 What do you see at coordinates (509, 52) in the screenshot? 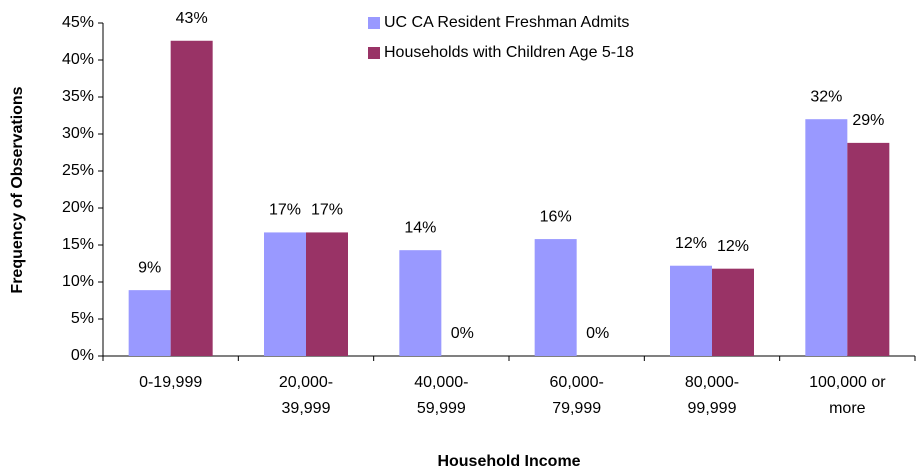
I see `legend-label: Households with Children Age 5-18` at bounding box center [509, 52].